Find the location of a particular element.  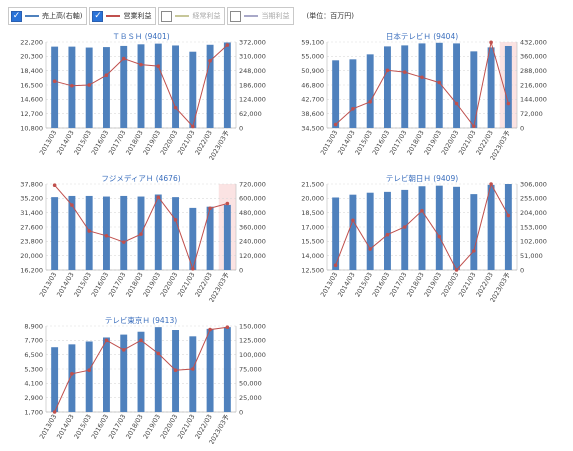

y-left-tick-label: 12,700 is located at coordinates (31, 114).